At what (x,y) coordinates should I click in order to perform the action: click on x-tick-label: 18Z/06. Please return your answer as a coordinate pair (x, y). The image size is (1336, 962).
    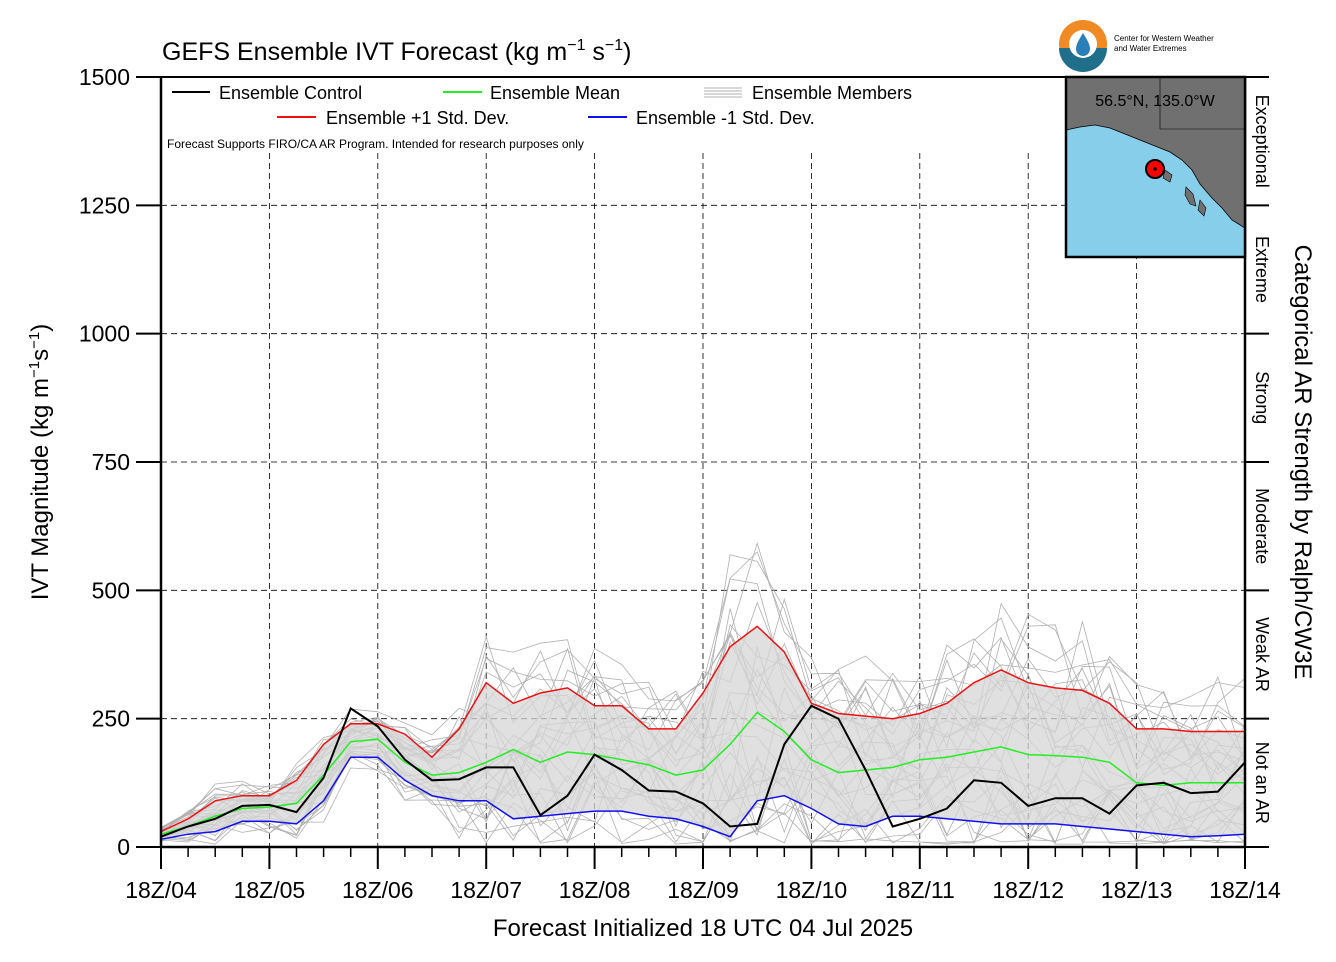
    Looking at the image, I should click on (378, 890).